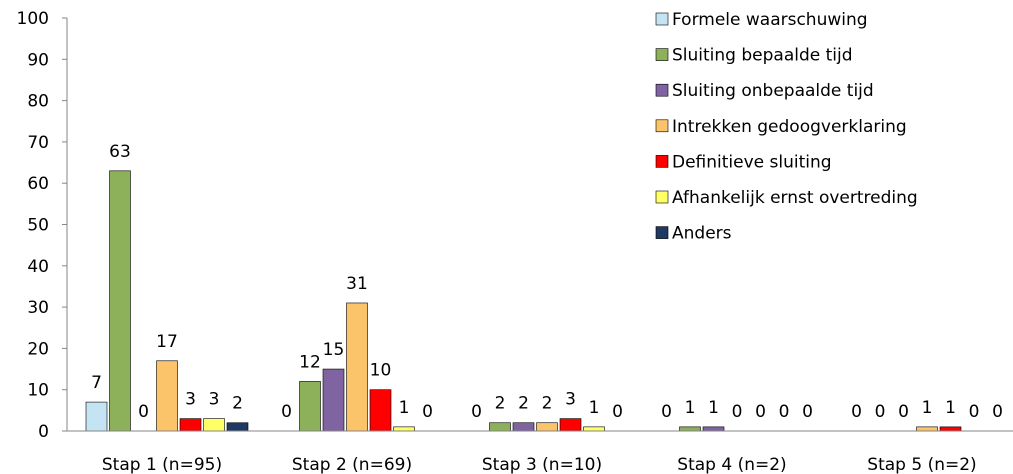 The height and width of the screenshot is (474, 1013). I want to click on x-tick-label: Stap 5 (n=2), so click(921, 464).